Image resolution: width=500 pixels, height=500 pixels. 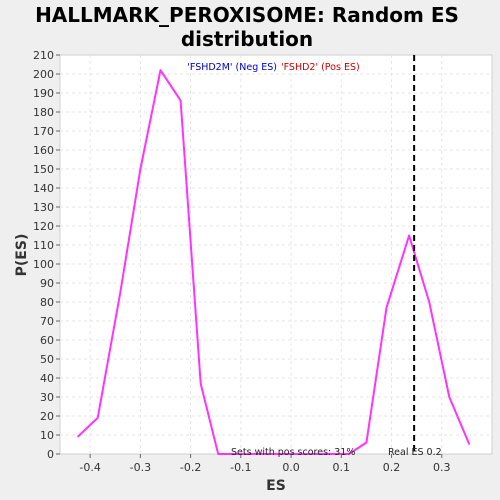 I want to click on y-tick-label: 20, so click(x=47, y=416).